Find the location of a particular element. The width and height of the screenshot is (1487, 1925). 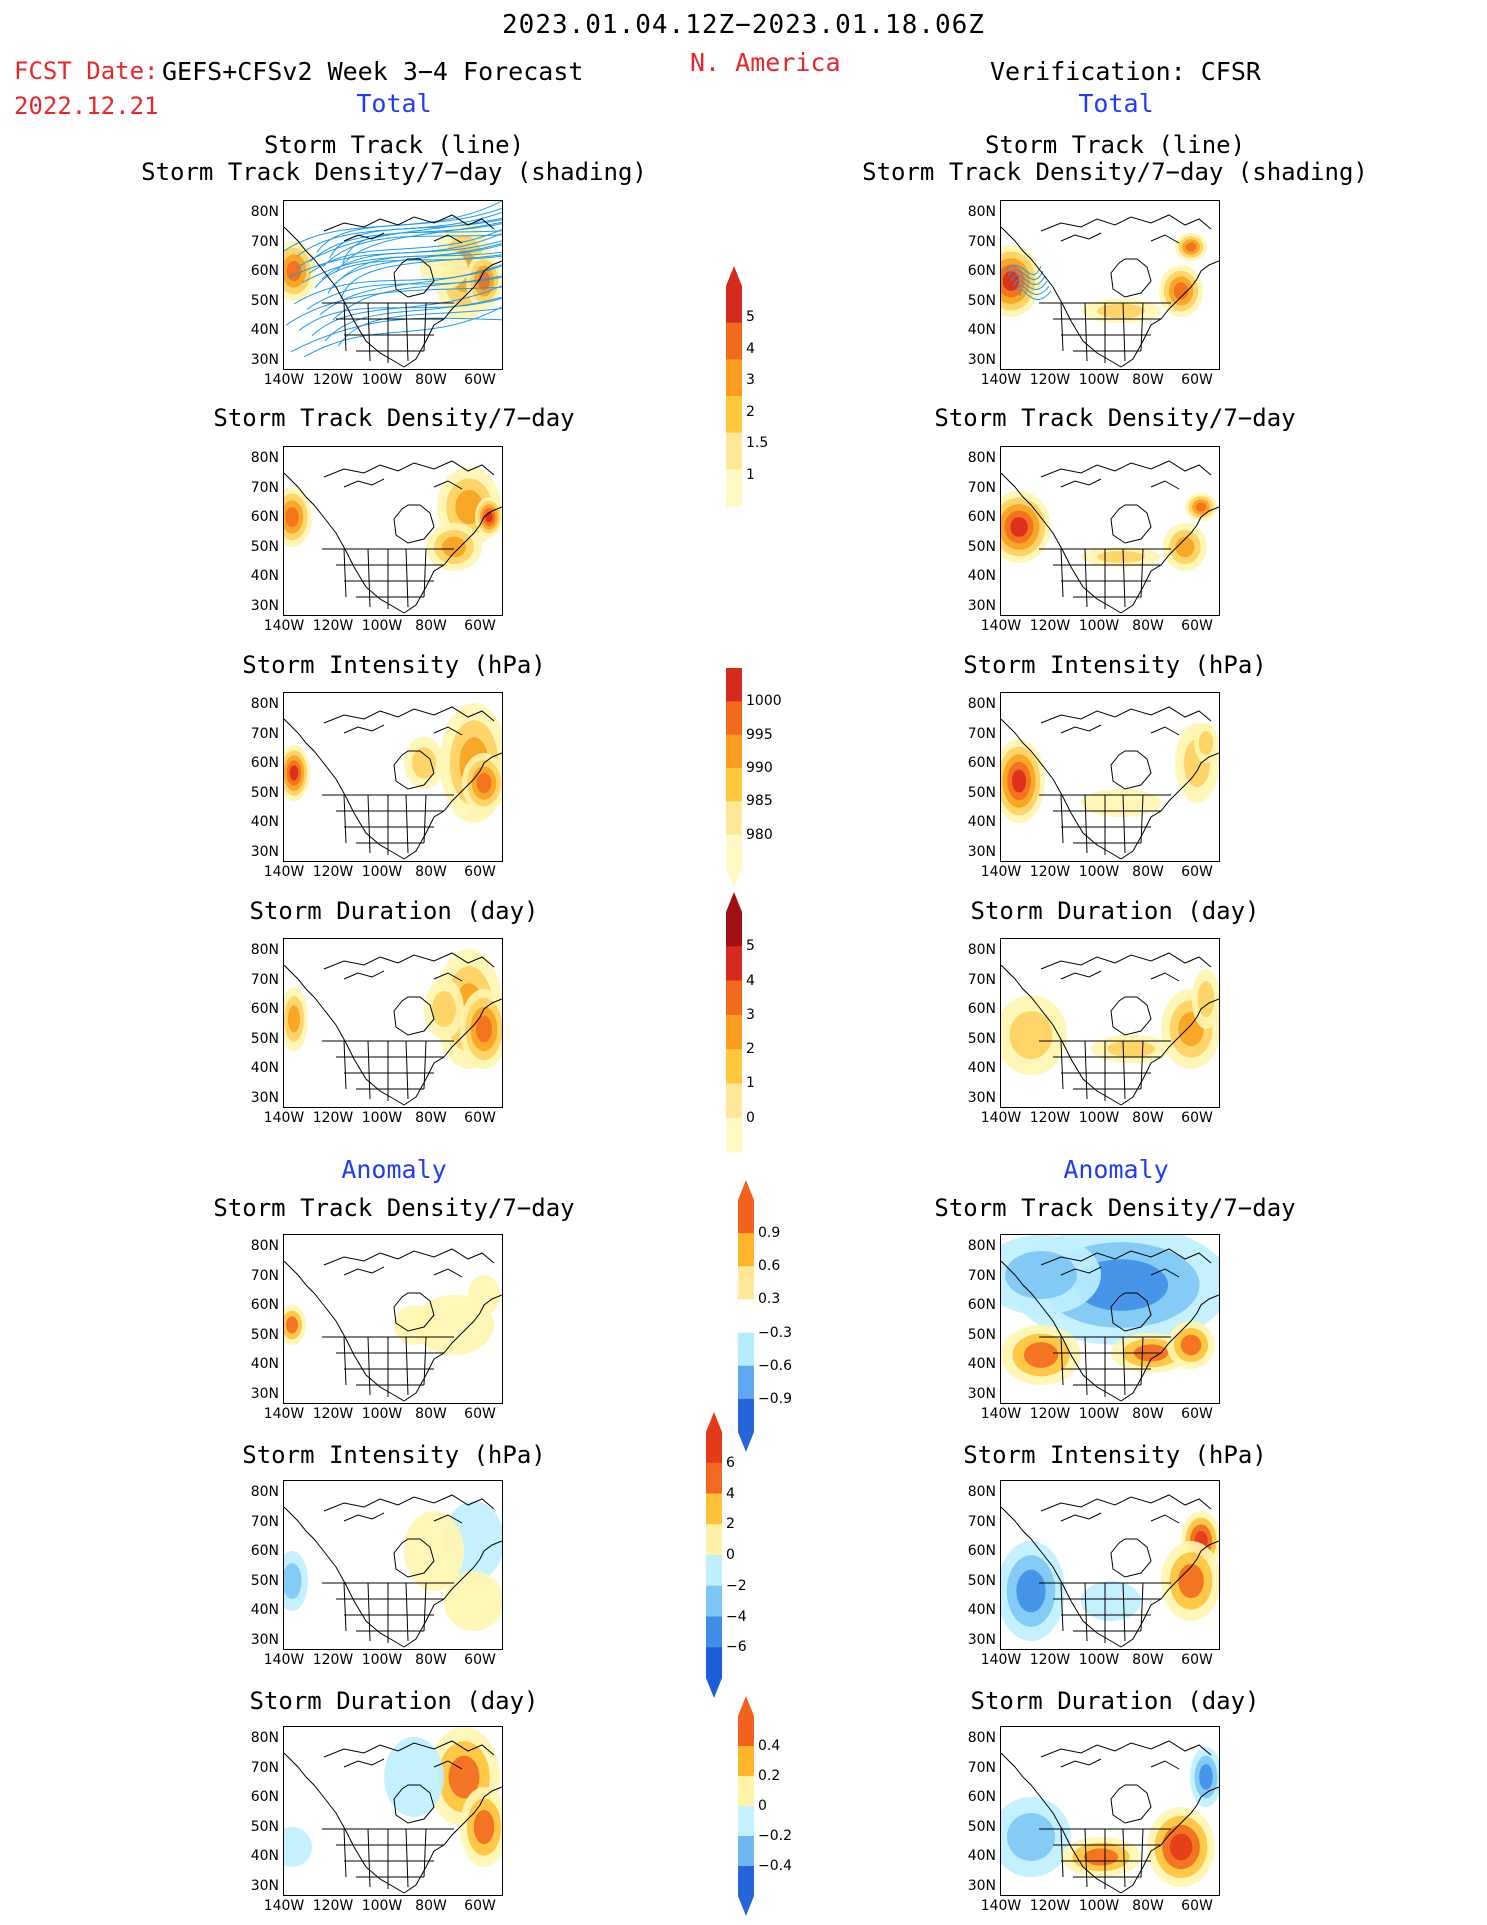

colorbar-label: −0.4 is located at coordinates (775, 1866).